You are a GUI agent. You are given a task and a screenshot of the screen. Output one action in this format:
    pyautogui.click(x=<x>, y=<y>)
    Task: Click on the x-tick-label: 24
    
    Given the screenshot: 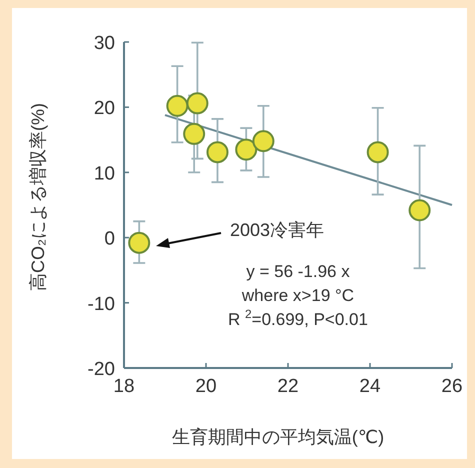 What is the action you would take?
    pyautogui.click(x=370, y=386)
    